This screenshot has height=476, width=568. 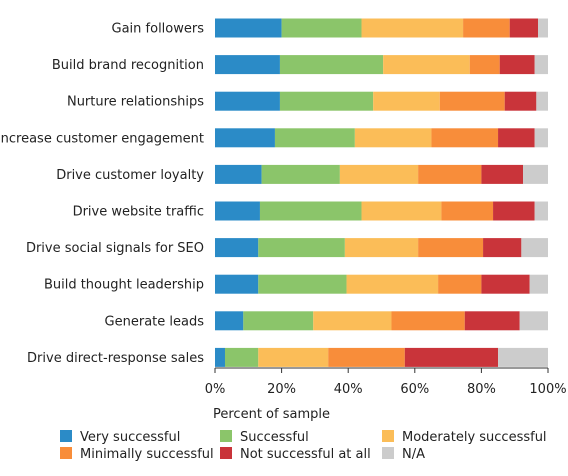 I want to click on bar-drive-social-signals-for-seo-n-a, so click(x=534, y=248).